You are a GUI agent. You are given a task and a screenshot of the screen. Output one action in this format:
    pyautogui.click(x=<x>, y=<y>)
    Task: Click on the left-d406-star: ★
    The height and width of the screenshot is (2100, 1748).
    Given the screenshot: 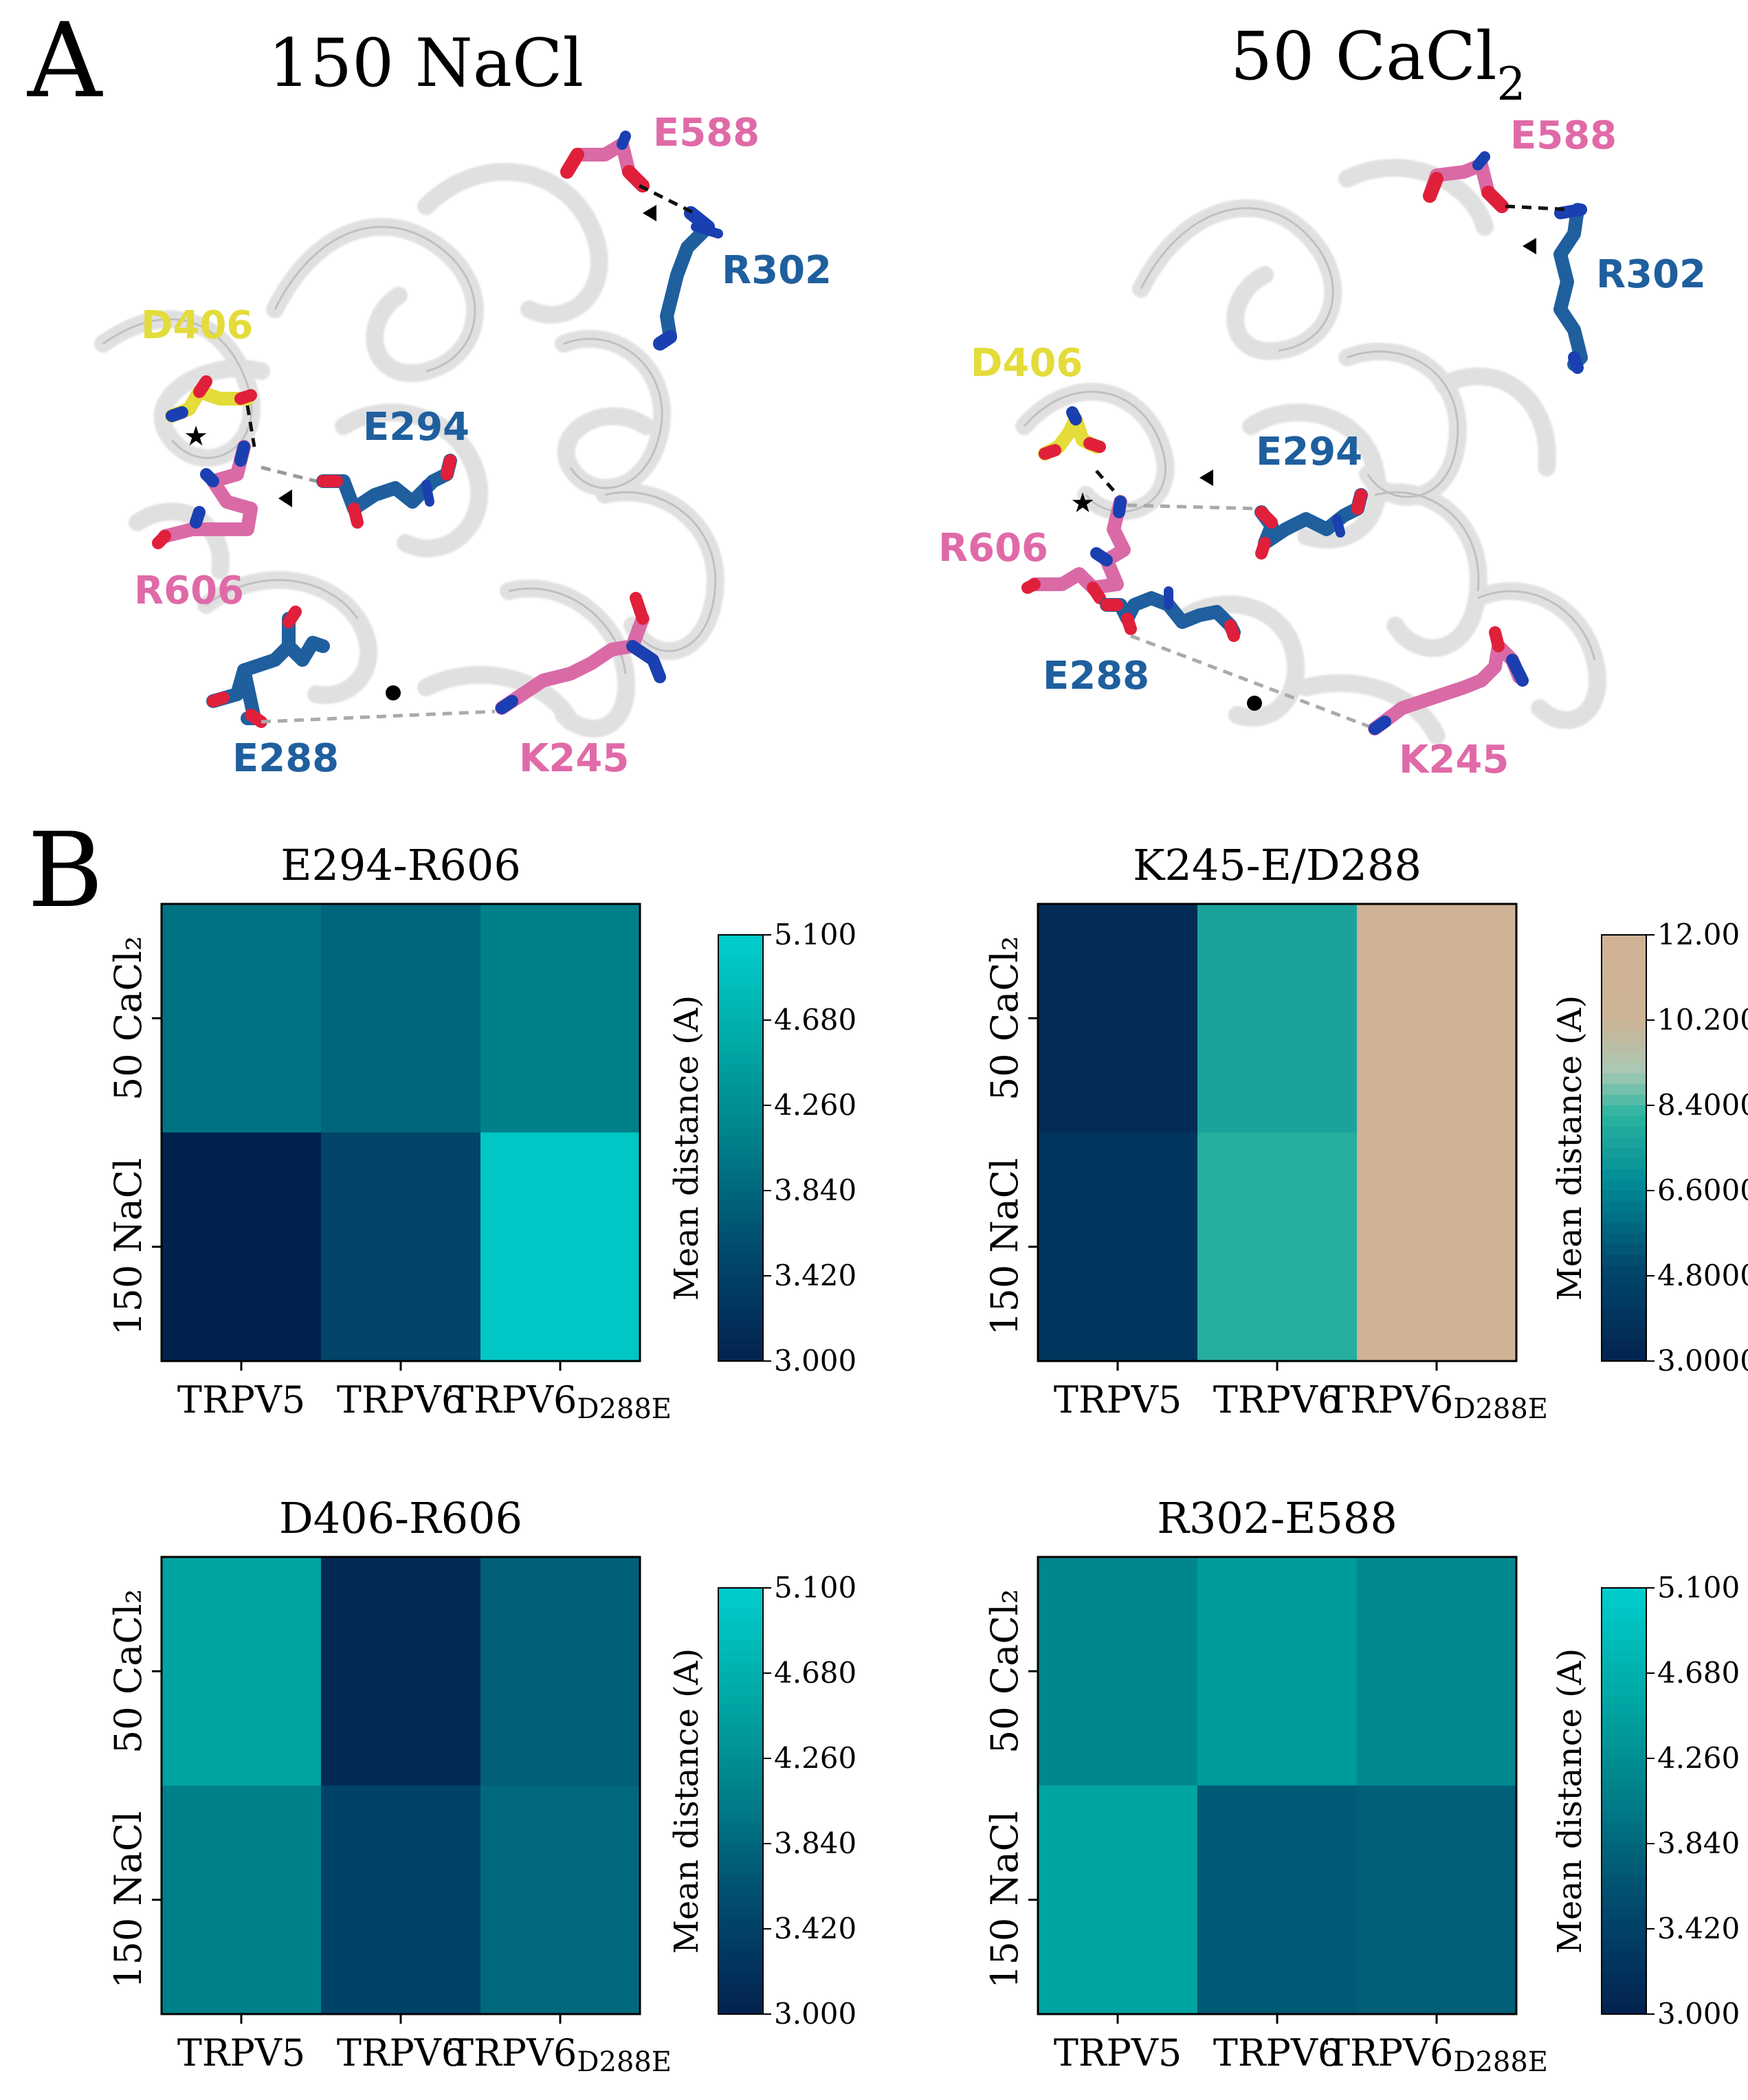 What is the action you would take?
    pyautogui.click(x=196, y=436)
    